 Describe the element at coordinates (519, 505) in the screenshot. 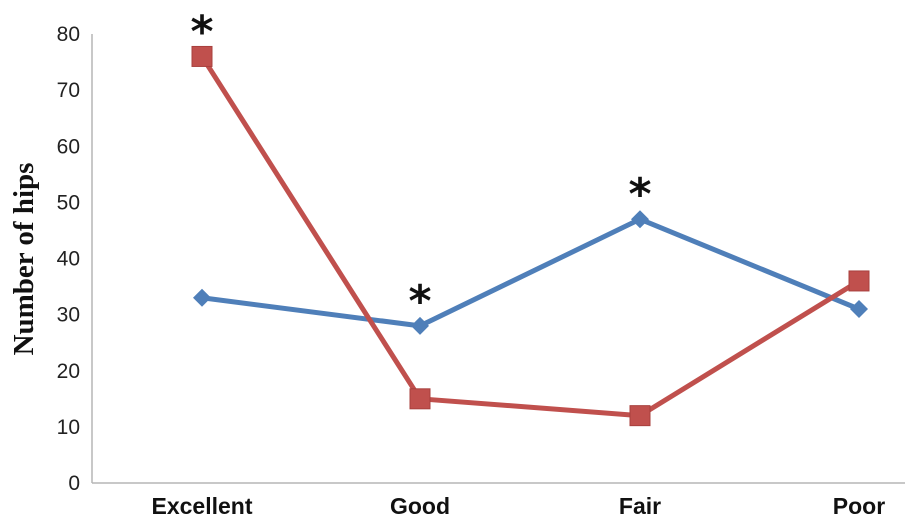

I see `x-tick-labels: Excellent Good Fair Poor` at that location.